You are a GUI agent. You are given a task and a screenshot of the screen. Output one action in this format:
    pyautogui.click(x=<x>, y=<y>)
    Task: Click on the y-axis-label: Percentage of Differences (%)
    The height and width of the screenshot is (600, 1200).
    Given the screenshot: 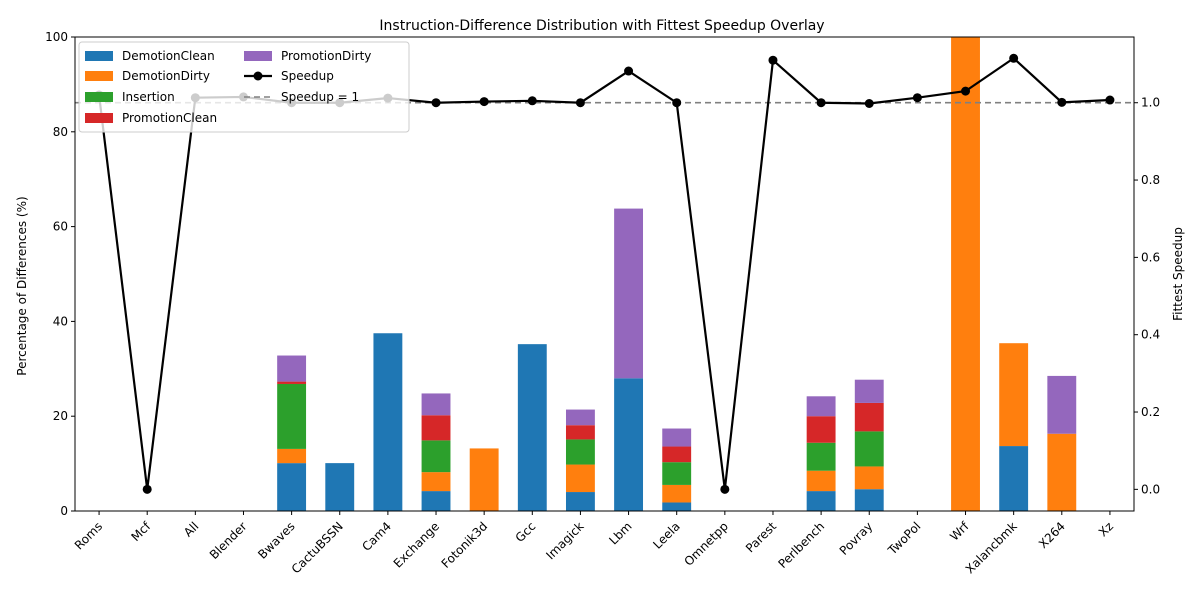 What is the action you would take?
    pyautogui.click(x=22, y=285)
    